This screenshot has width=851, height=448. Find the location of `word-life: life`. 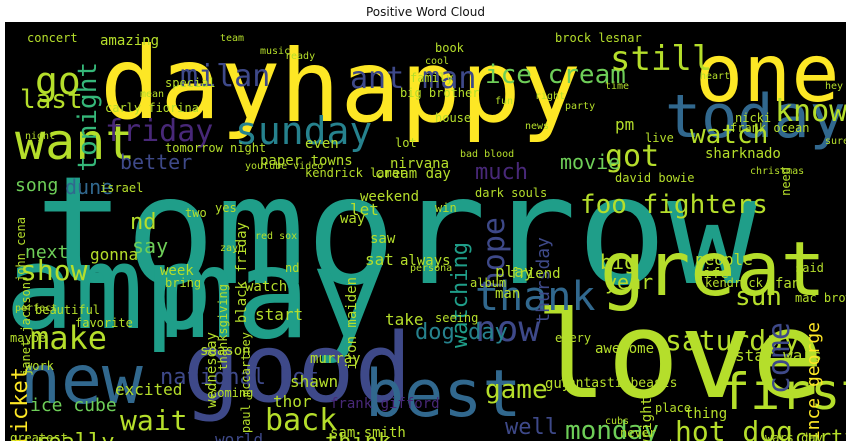

word-life: life is located at coordinates (712, 274).